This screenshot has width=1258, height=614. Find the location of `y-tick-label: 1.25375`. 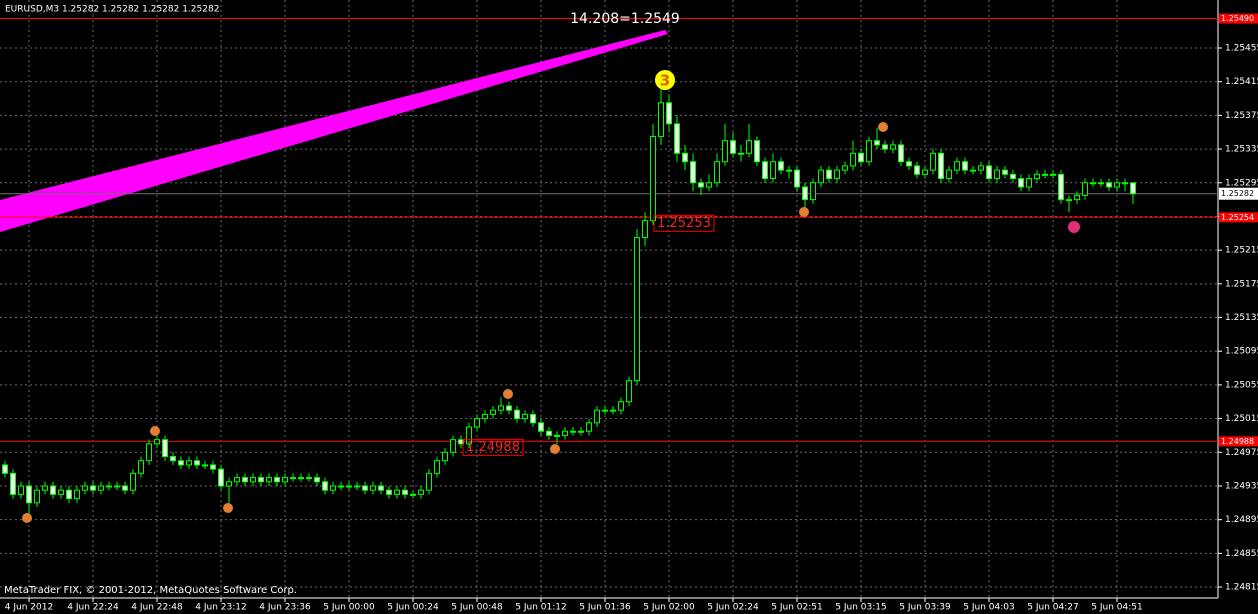

y-tick-label: 1.25375 is located at coordinates (1241, 116).